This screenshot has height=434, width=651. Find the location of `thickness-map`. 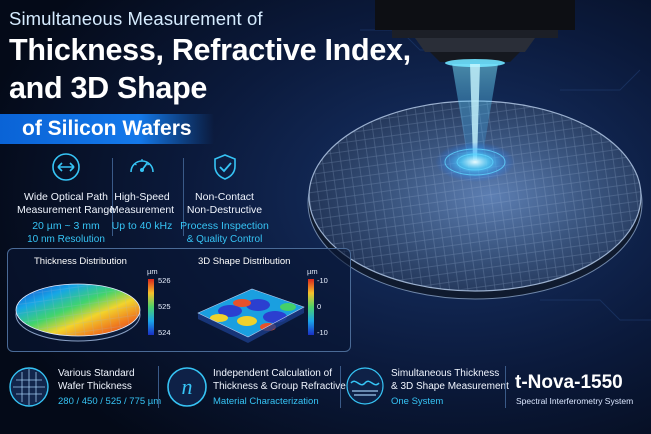

thickness-map is located at coordinates (78, 312).